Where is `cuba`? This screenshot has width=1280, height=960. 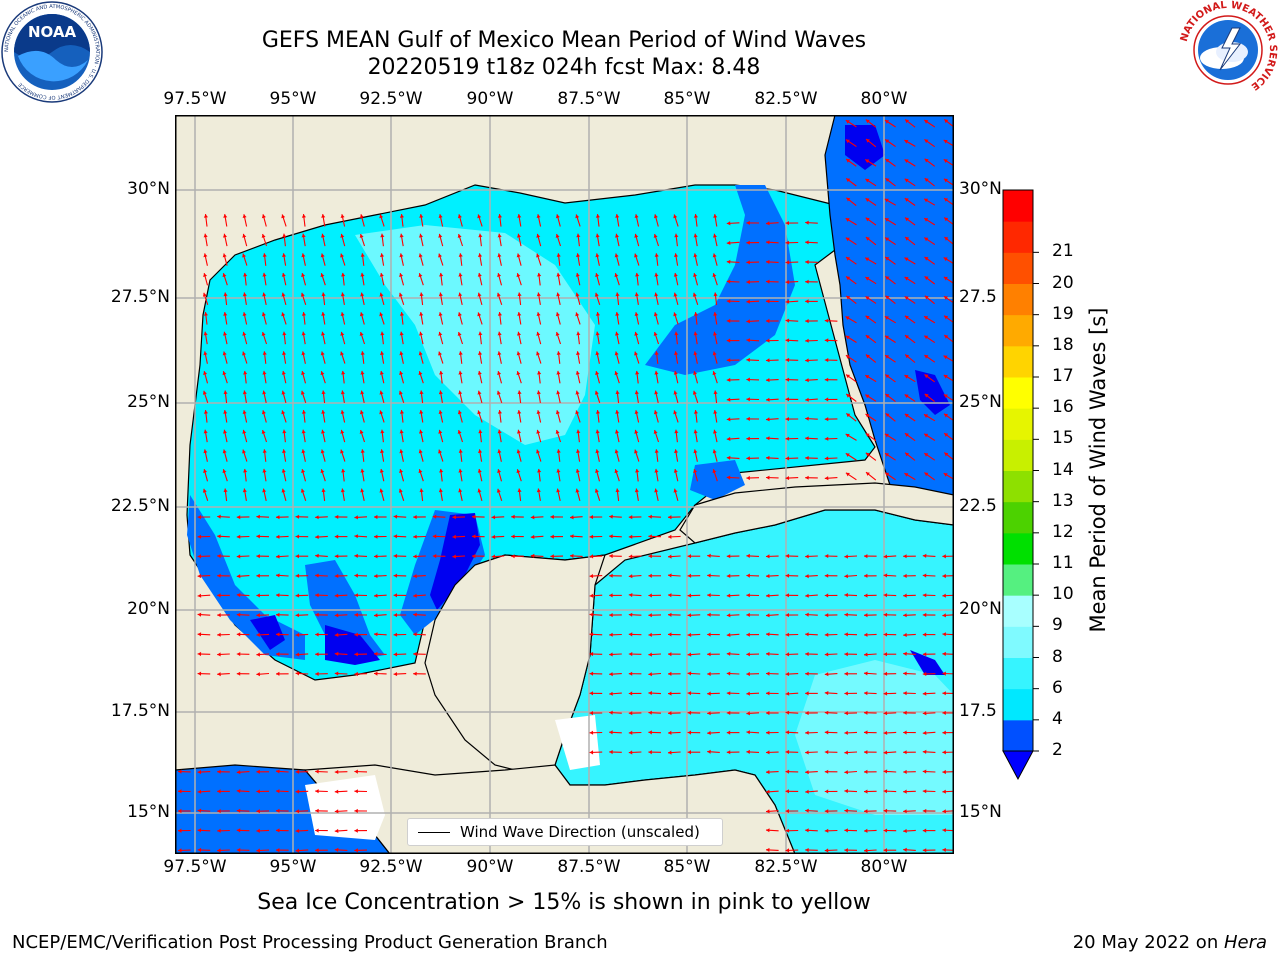
cuba is located at coordinates (816, 513).